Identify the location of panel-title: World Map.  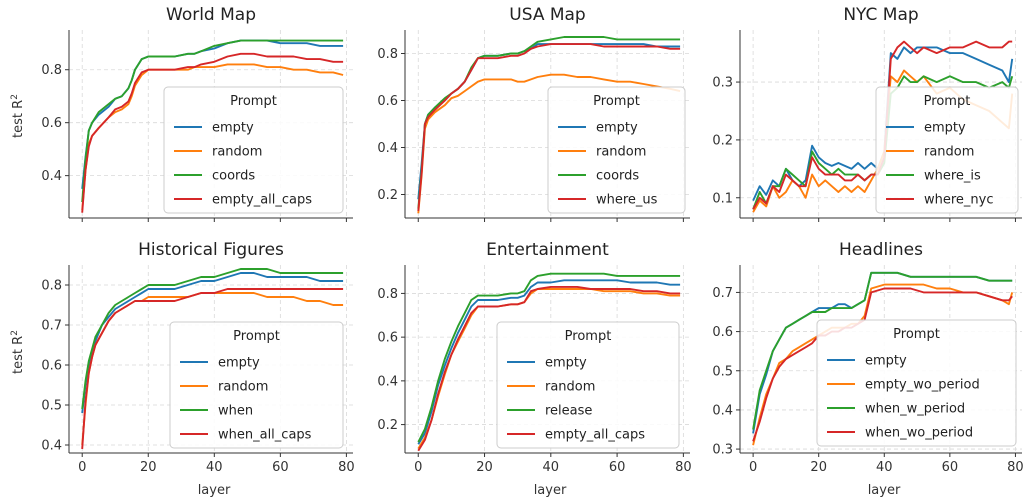
(211, 15).